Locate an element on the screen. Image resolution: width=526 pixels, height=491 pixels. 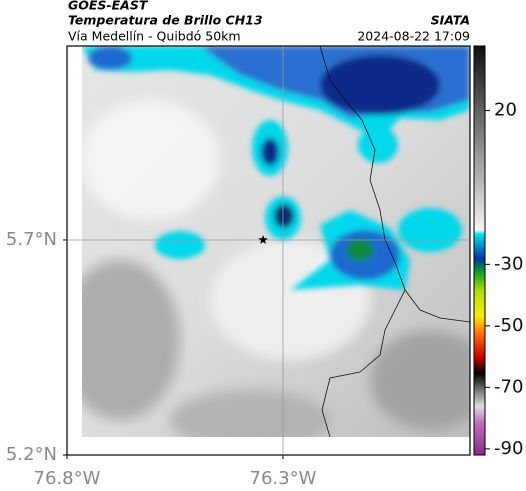
title: GOES-EAST is located at coordinates (108, 6).